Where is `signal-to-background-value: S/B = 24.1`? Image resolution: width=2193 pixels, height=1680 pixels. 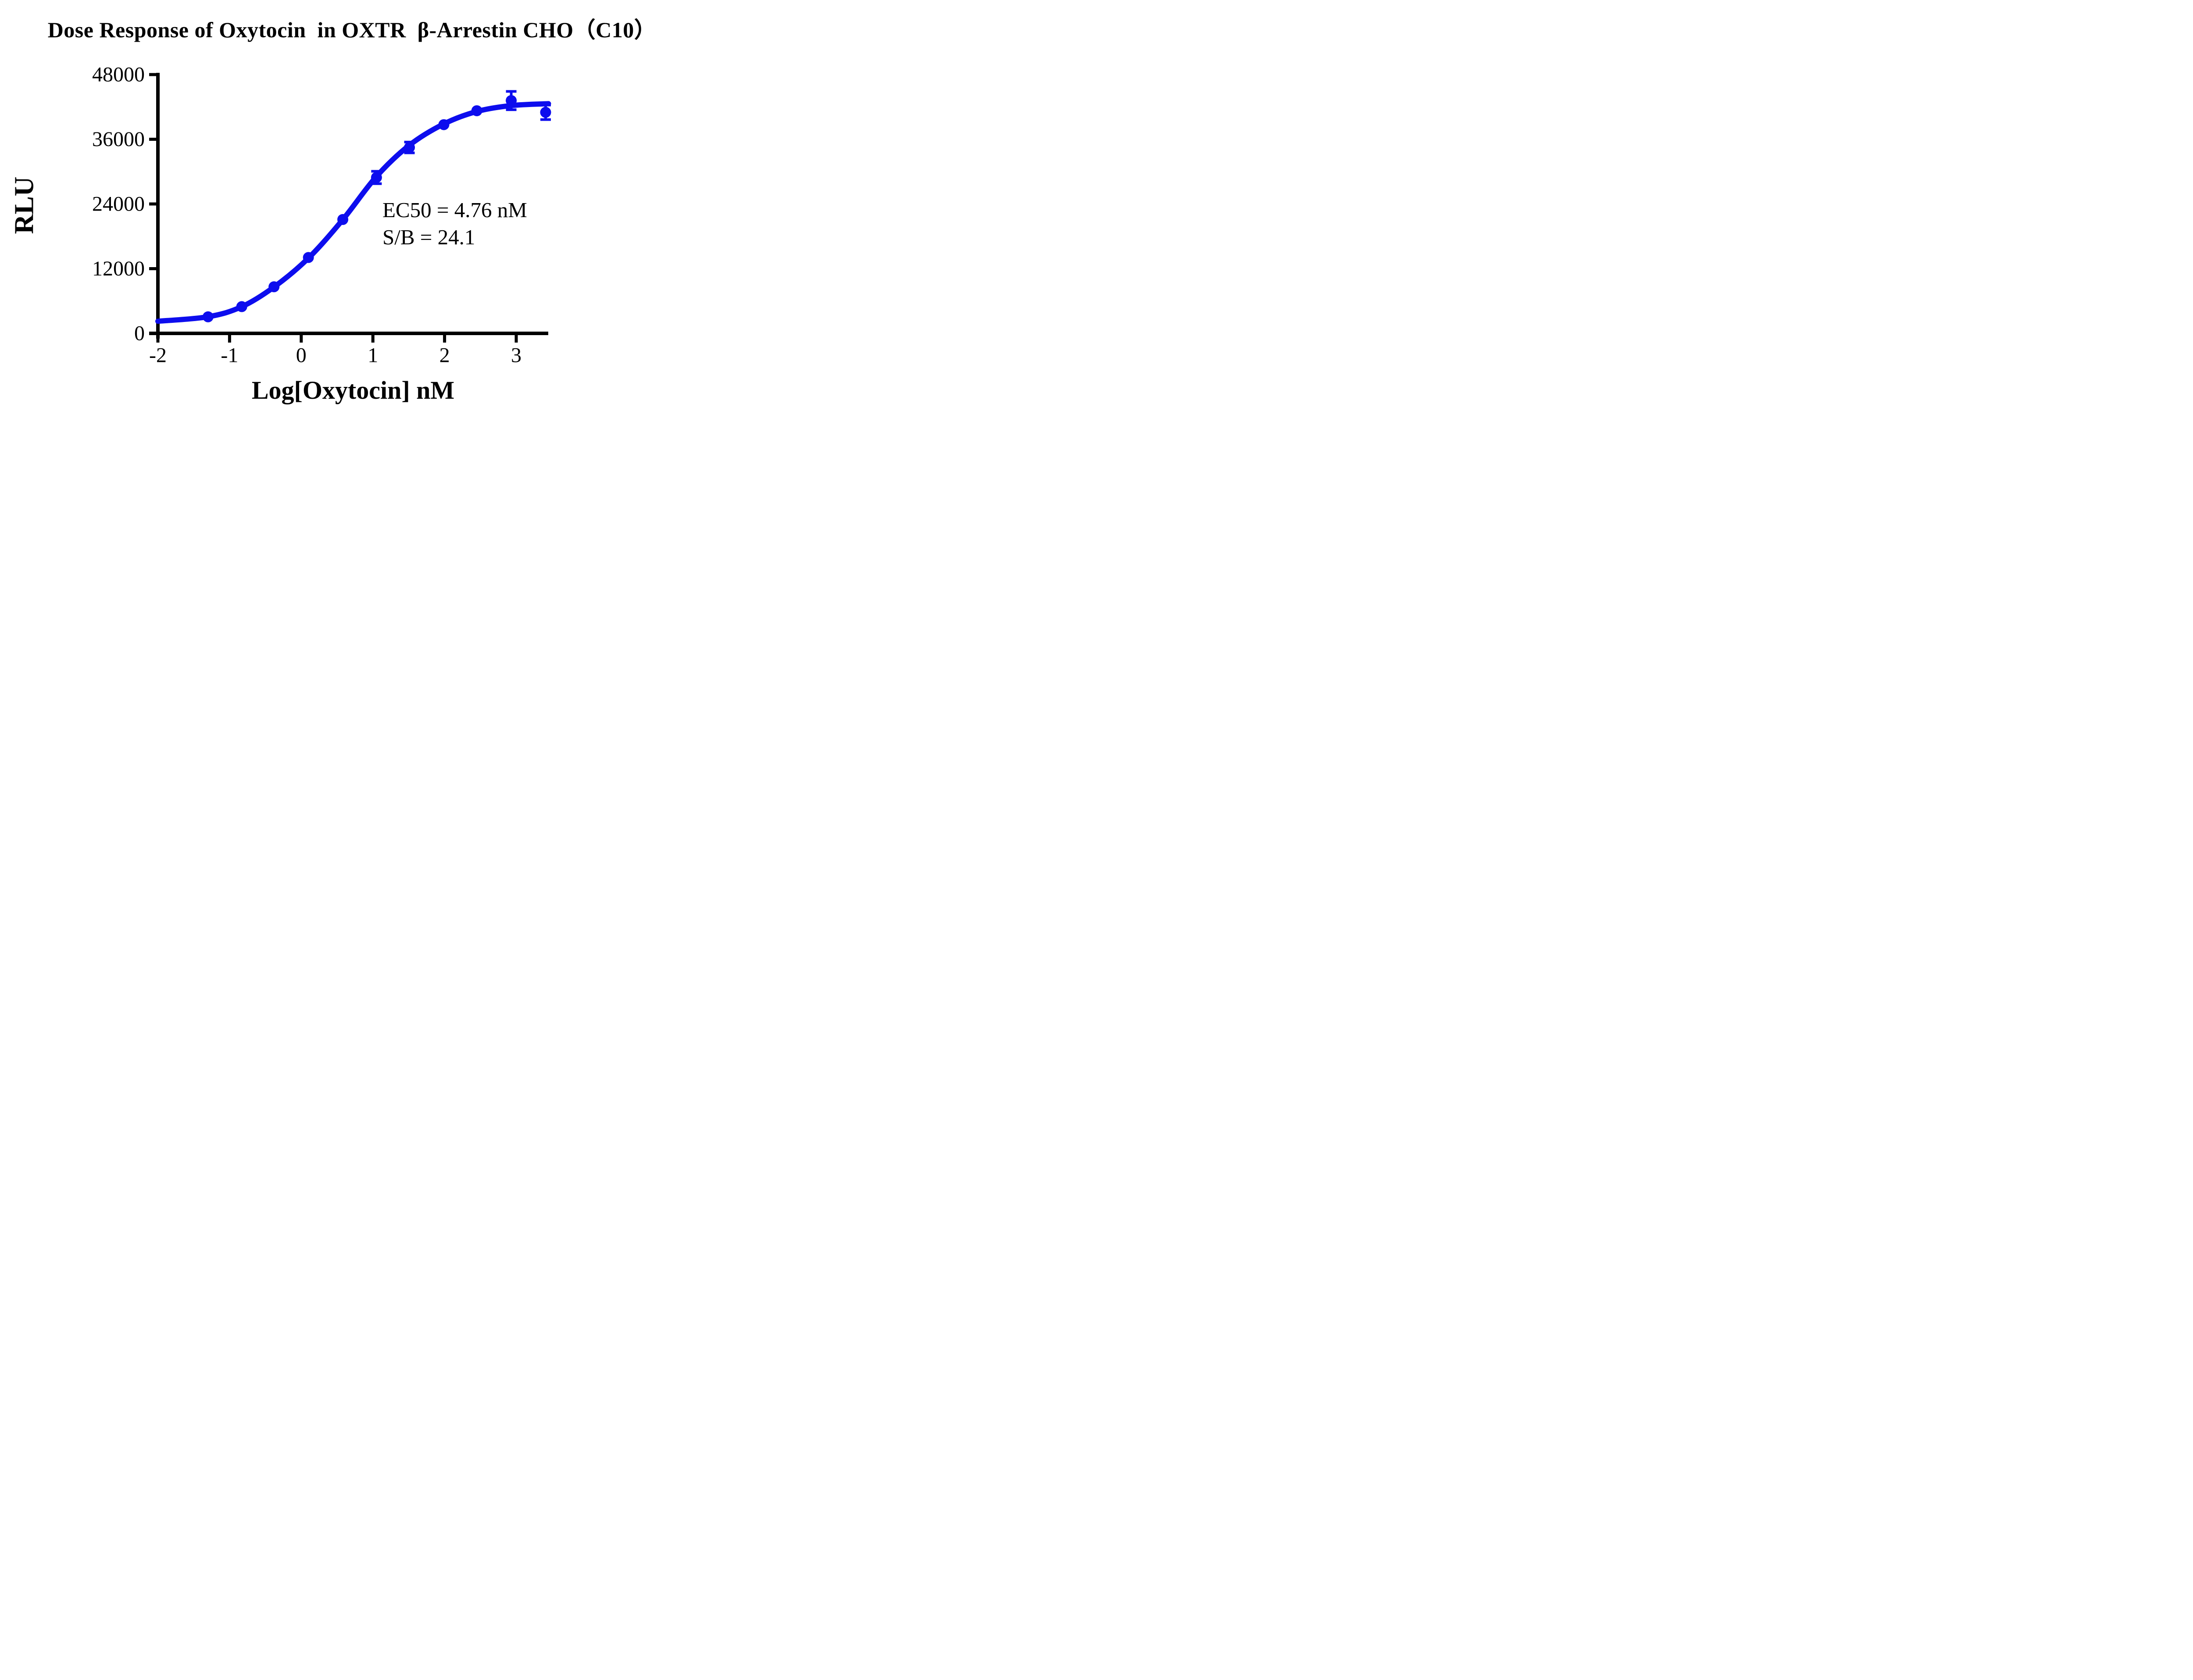
signal-to-background-value: S/B = 24.1 is located at coordinates (428, 238).